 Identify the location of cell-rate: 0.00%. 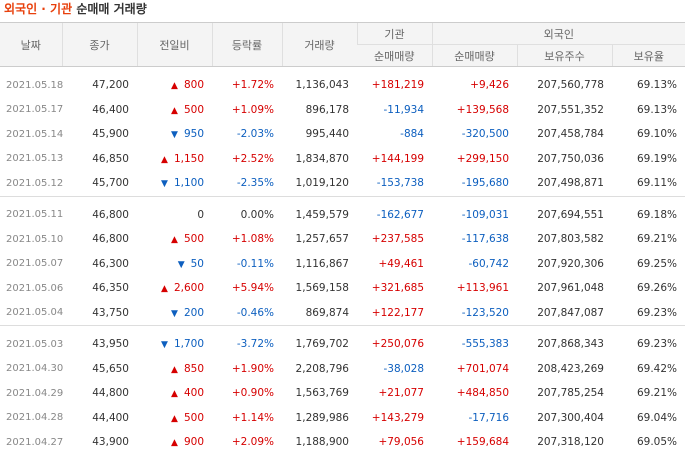
(257, 214).